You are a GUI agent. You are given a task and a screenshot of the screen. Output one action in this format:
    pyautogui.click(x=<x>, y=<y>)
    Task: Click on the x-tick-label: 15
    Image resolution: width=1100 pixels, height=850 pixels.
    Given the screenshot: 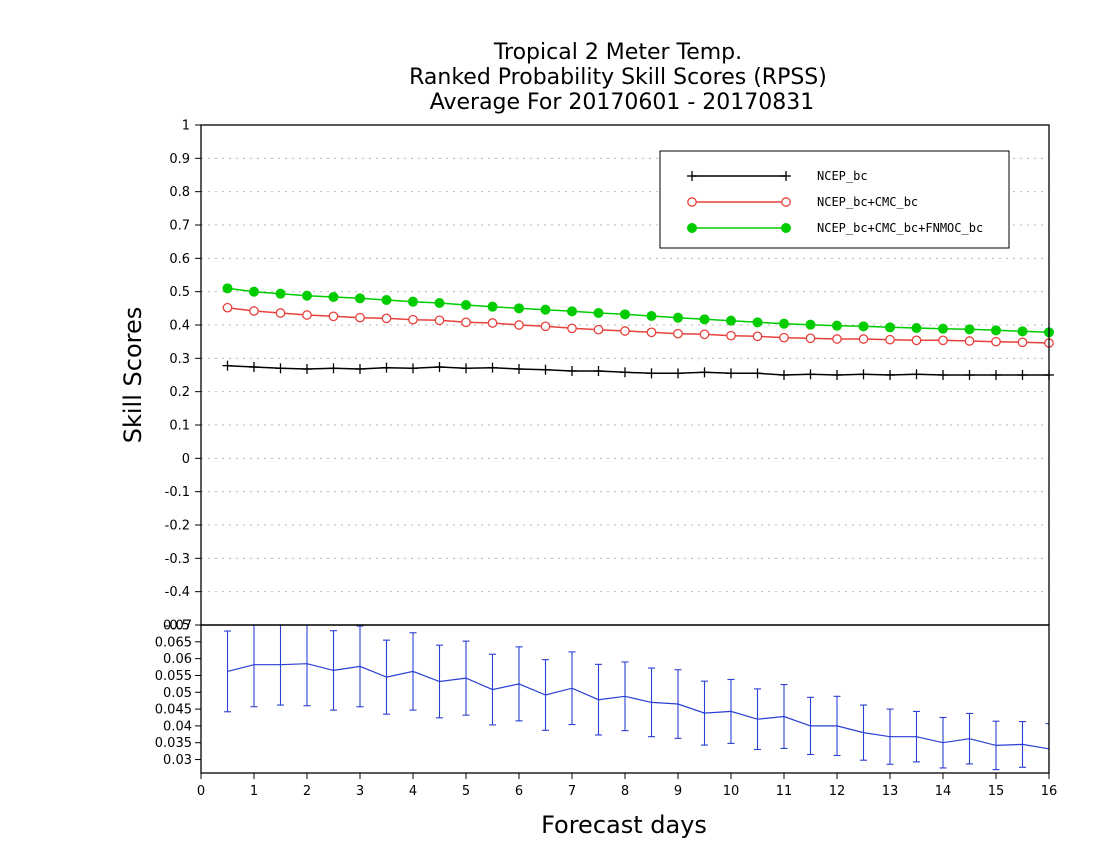 What is the action you would take?
    pyautogui.click(x=996, y=791)
    